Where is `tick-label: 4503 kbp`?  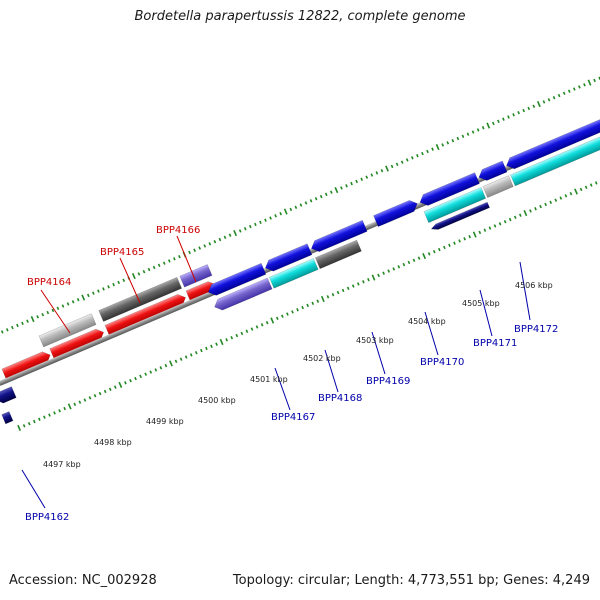 tick-label: 4503 kbp is located at coordinates (375, 340).